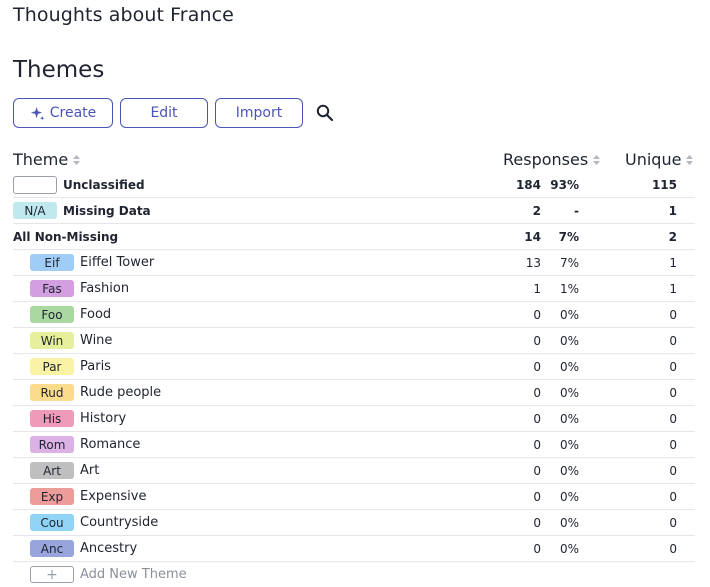 This screenshot has width=710, height=587. I want to click on theme-label: Ancestry, so click(109, 548).